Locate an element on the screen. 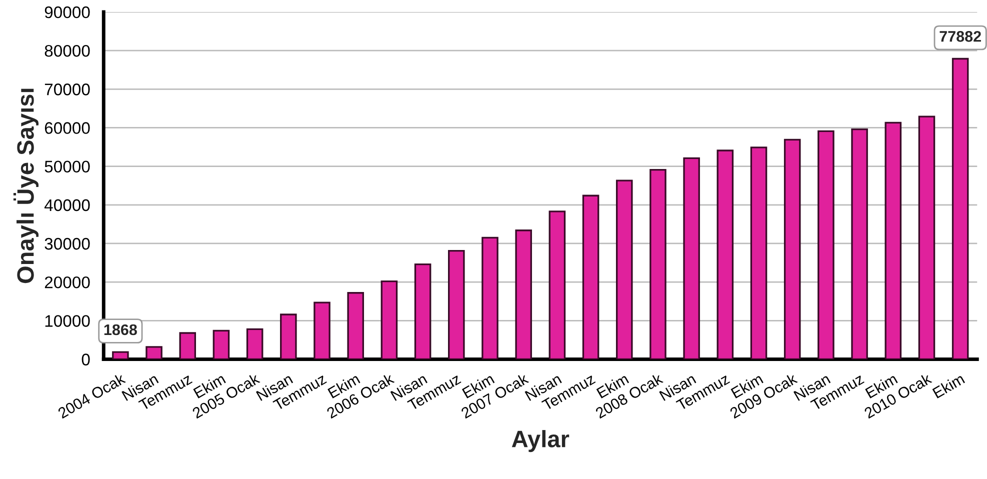 The width and height of the screenshot is (987, 479). y-tick-label: 70000 is located at coordinates (67, 90).